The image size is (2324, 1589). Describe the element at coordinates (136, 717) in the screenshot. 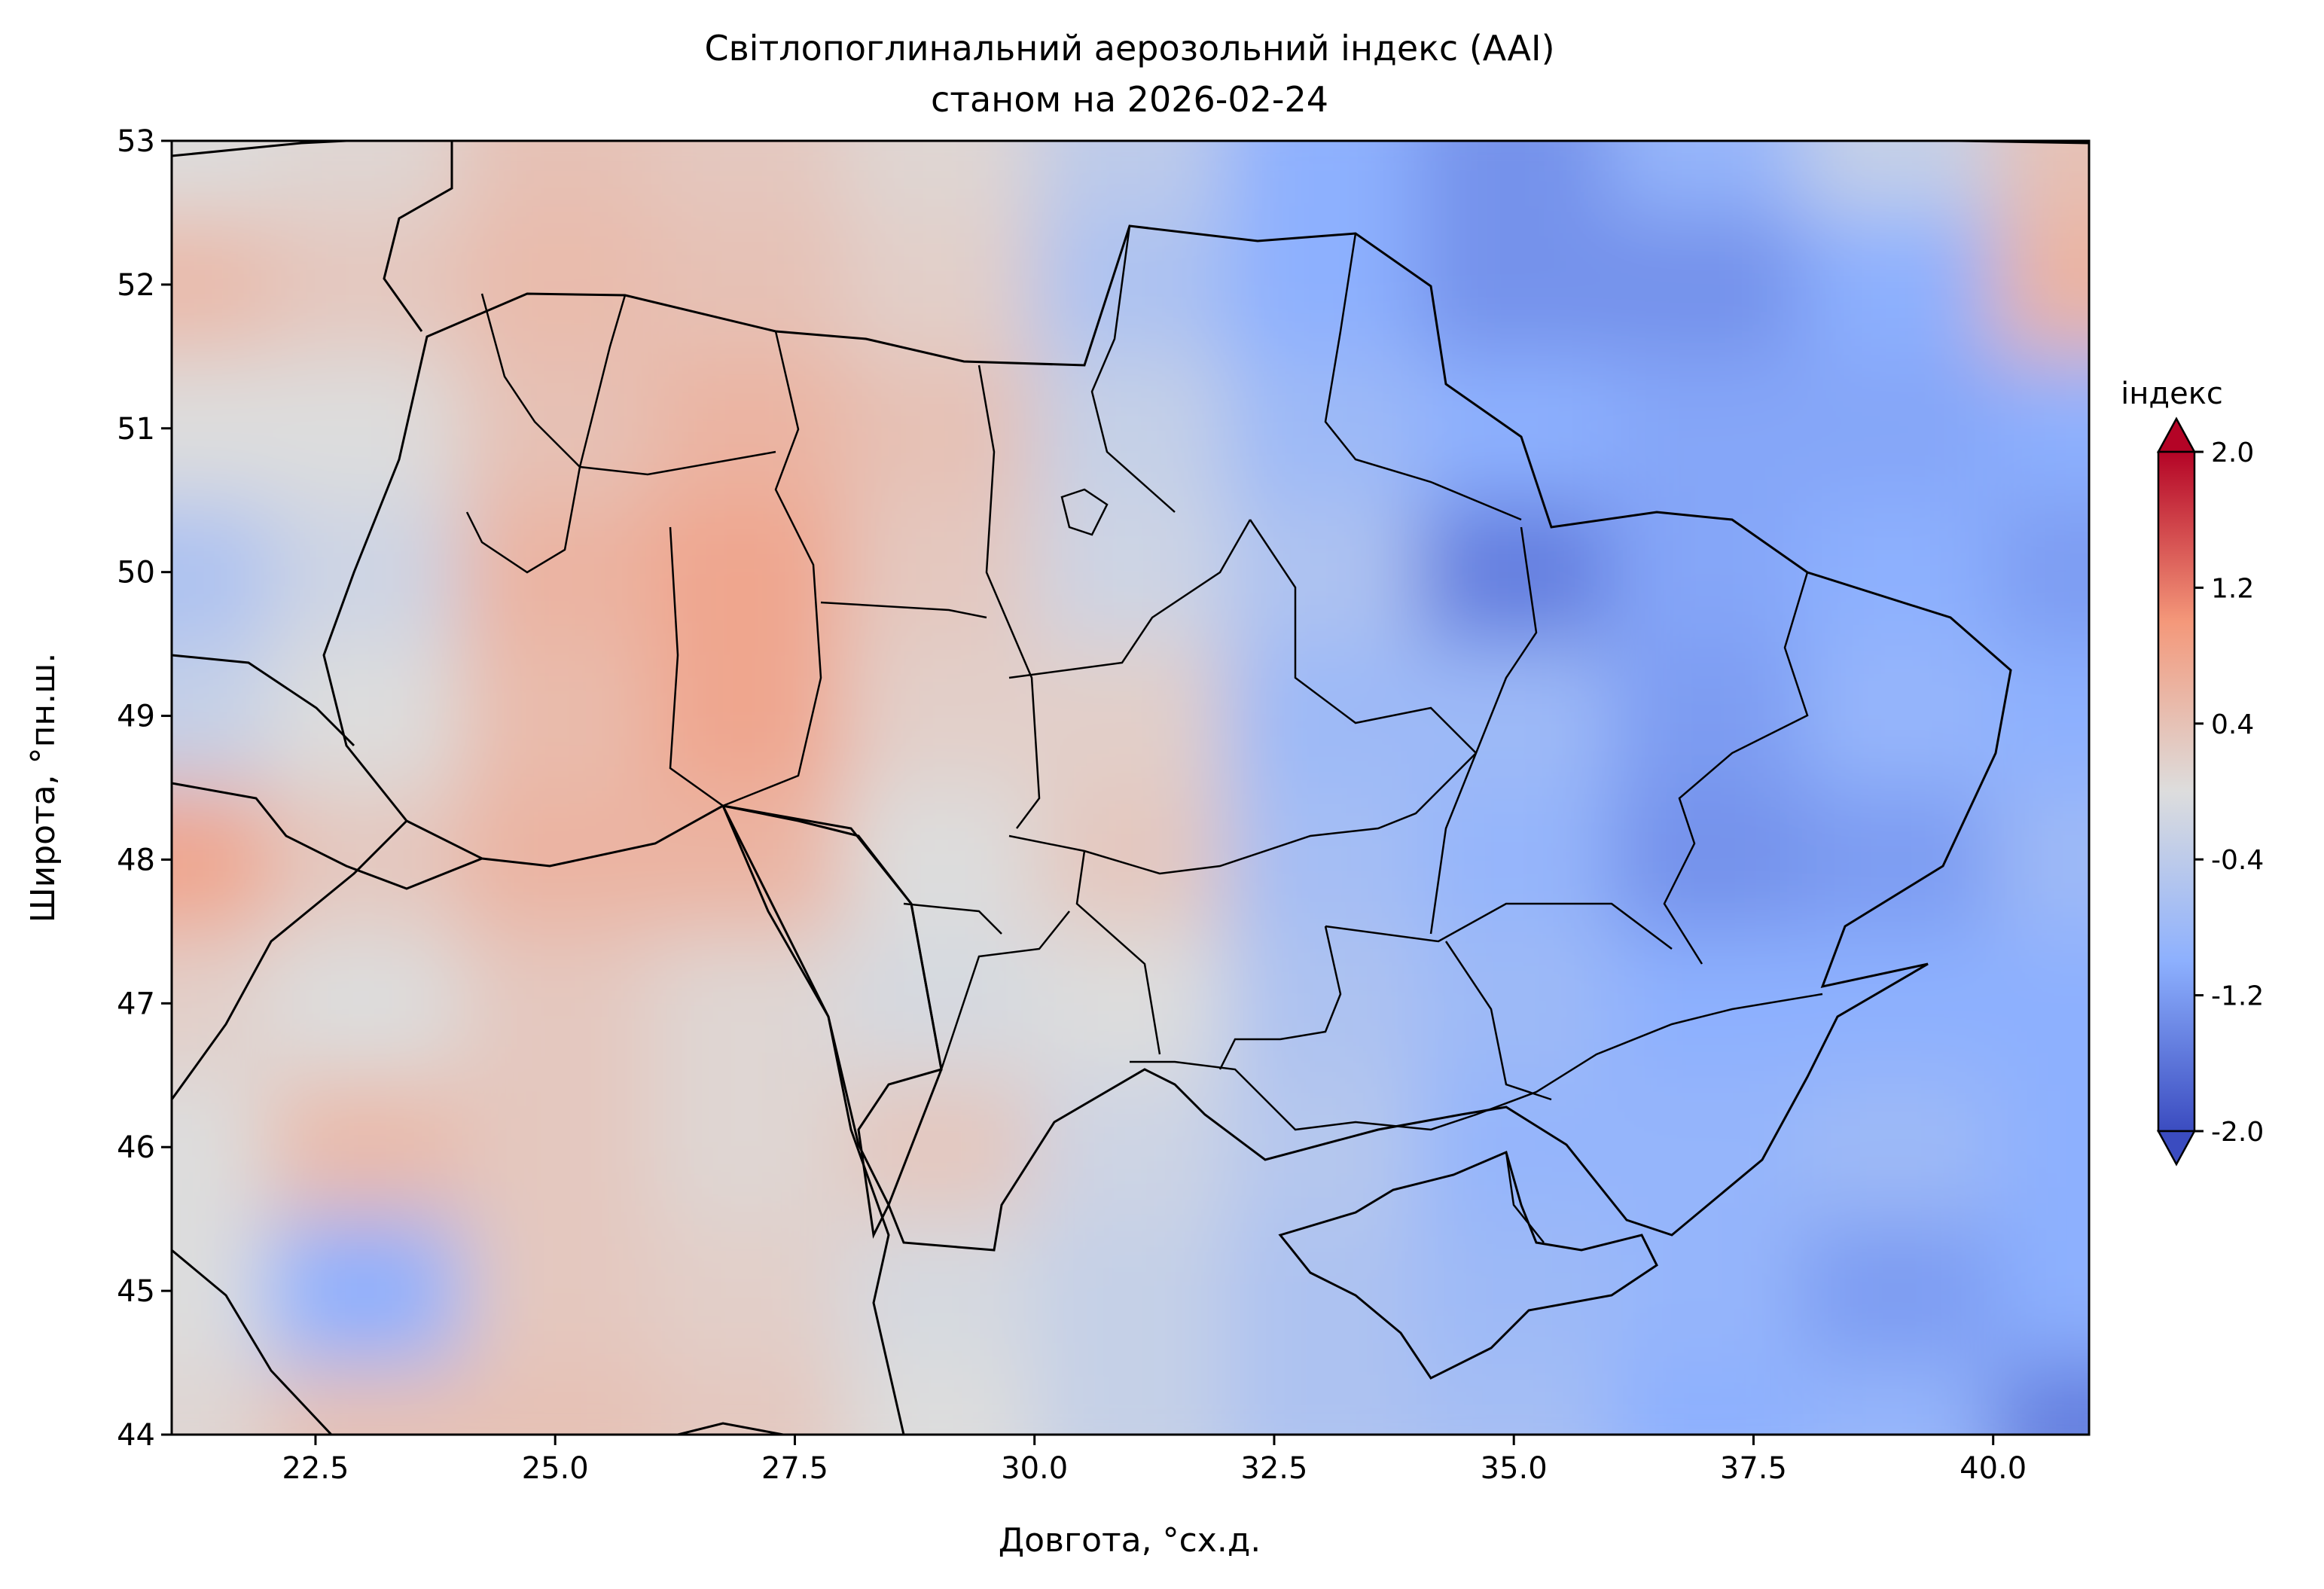

I see `y-tick-label: 49` at that location.